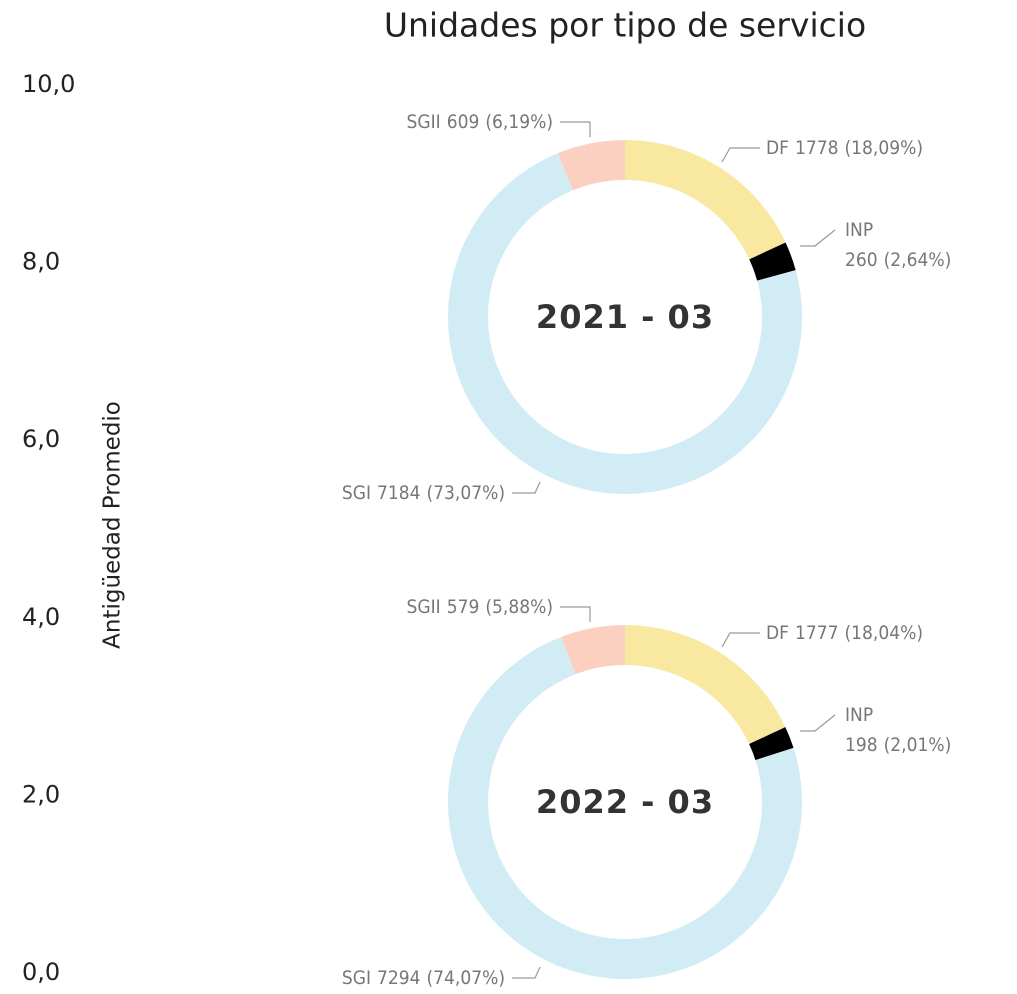 This screenshot has height=994, width=1017. I want to click on y-tick-label: 6,0, so click(41, 439).